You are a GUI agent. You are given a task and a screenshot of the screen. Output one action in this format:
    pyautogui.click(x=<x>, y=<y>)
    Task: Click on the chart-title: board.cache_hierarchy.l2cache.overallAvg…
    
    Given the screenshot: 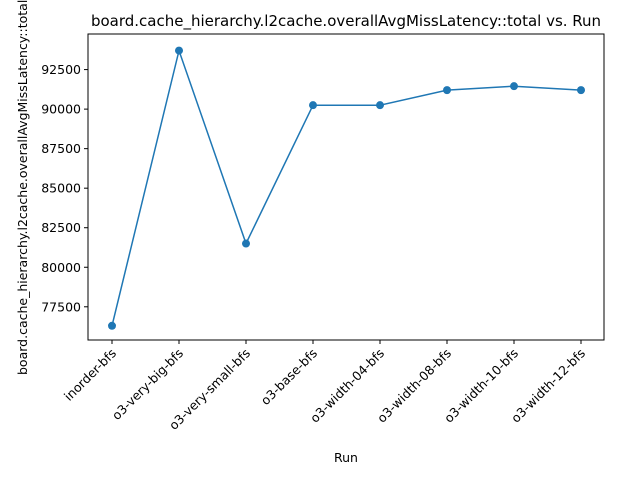 What is the action you would take?
    pyautogui.click(x=346, y=21)
    